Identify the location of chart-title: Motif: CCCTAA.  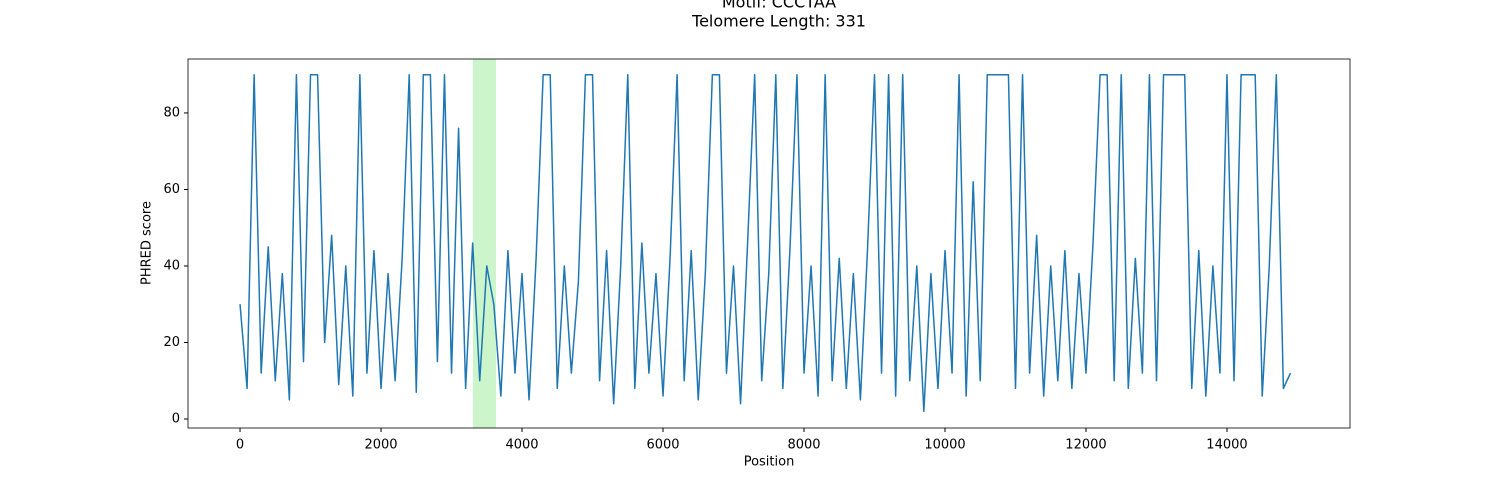
(779, 6).